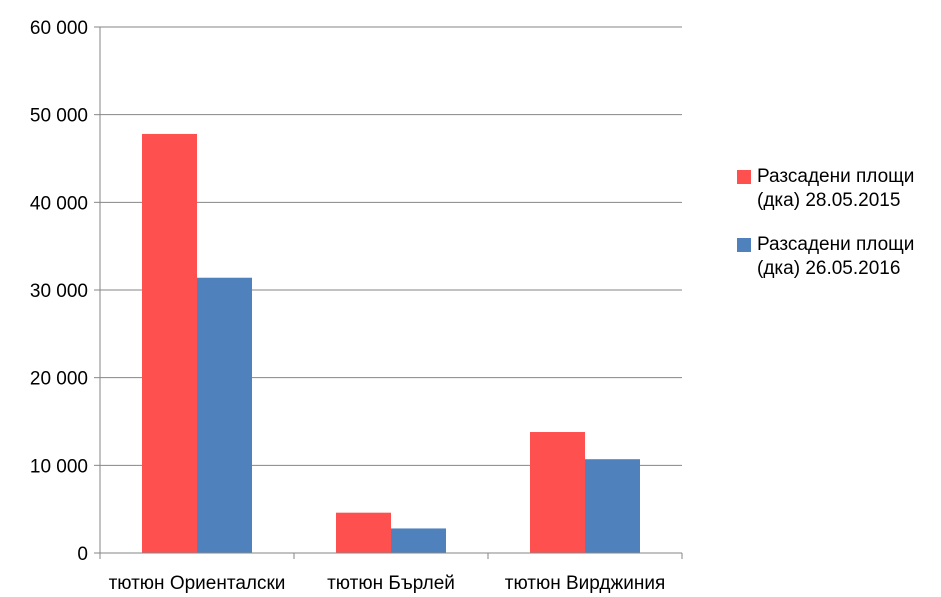 This screenshot has width=941, height=597. What do you see at coordinates (744, 177) in the screenshot?
I see `legend-swatch-2015` at bounding box center [744, 177].